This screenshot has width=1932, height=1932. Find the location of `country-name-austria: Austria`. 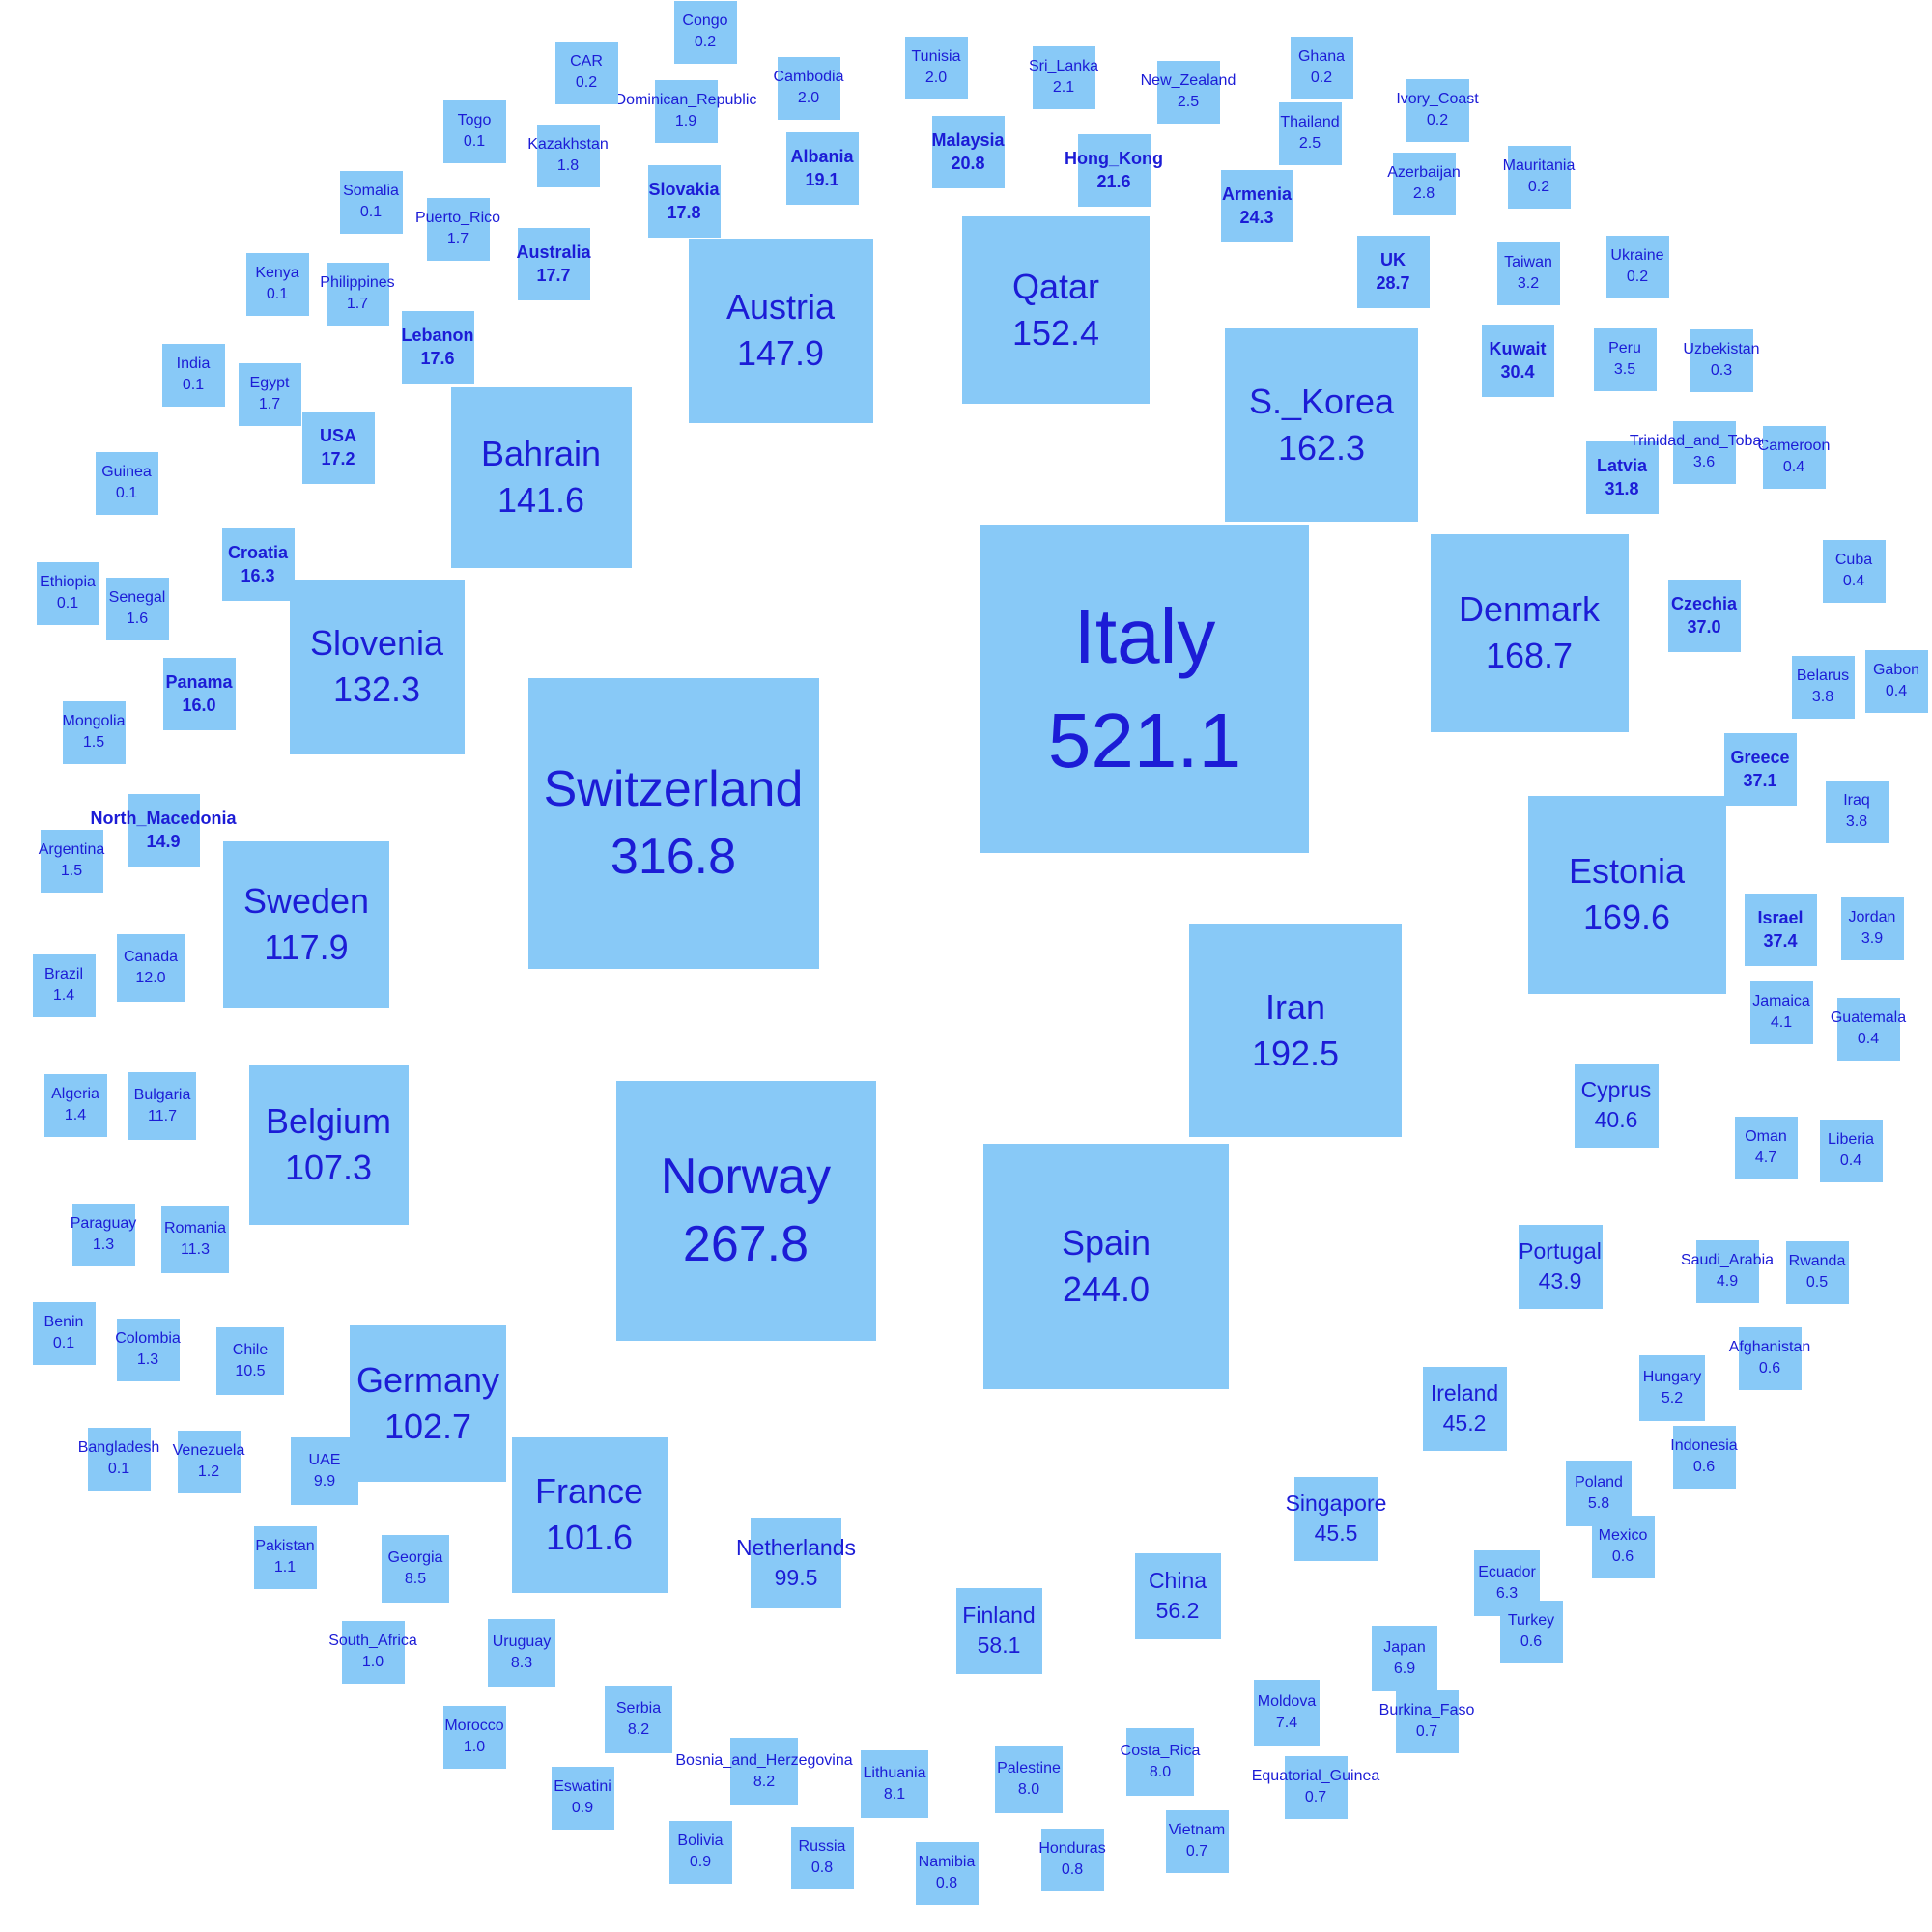

country-name-austria: Austria is located at coordinates (780, 306).